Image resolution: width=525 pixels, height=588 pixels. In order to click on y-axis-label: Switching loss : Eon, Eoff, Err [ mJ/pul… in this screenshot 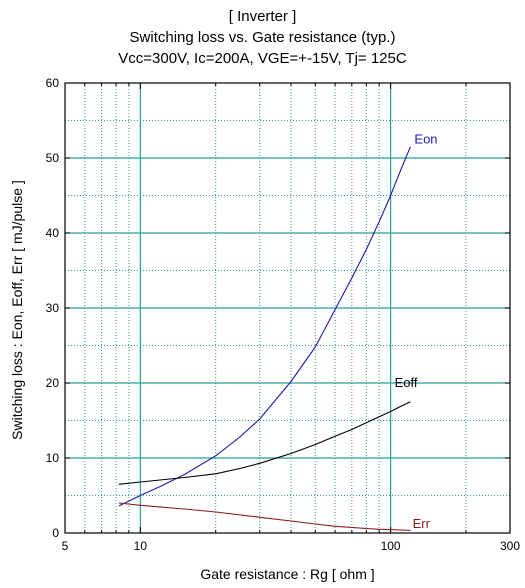, I will do `click(17, 310)`.